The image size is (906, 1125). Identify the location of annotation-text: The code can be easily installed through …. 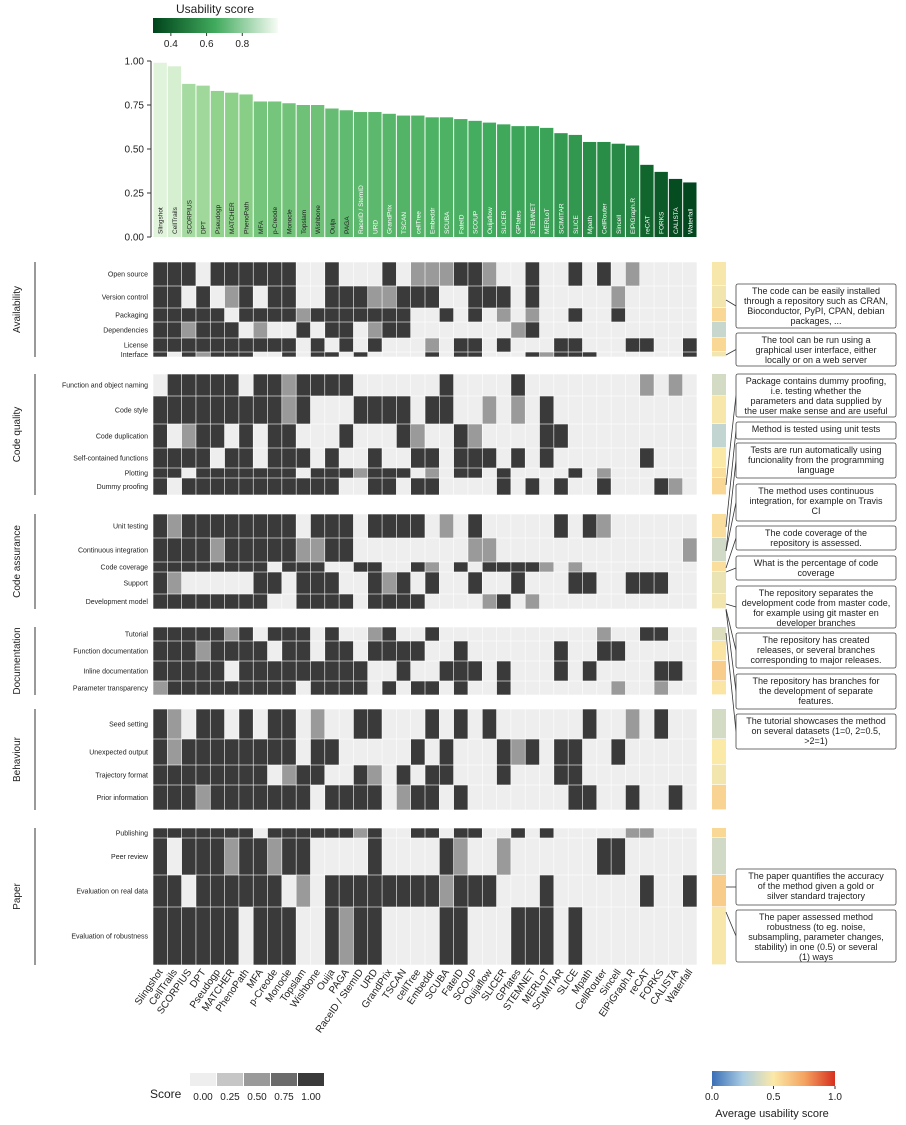
(816, 306).